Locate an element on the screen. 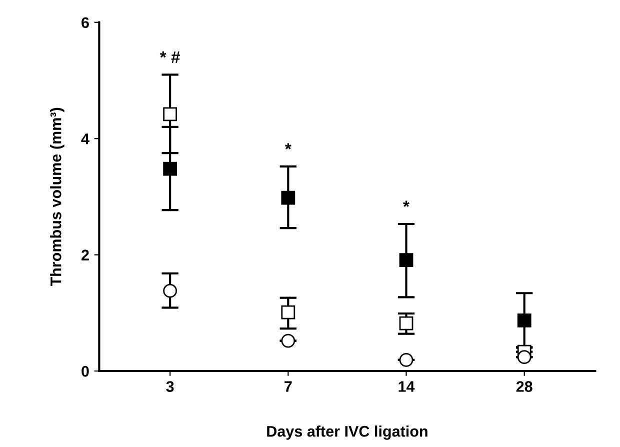 This screenshot has width=620, height=447. y-tick-label: 0 is located at coordinates (85, 371).